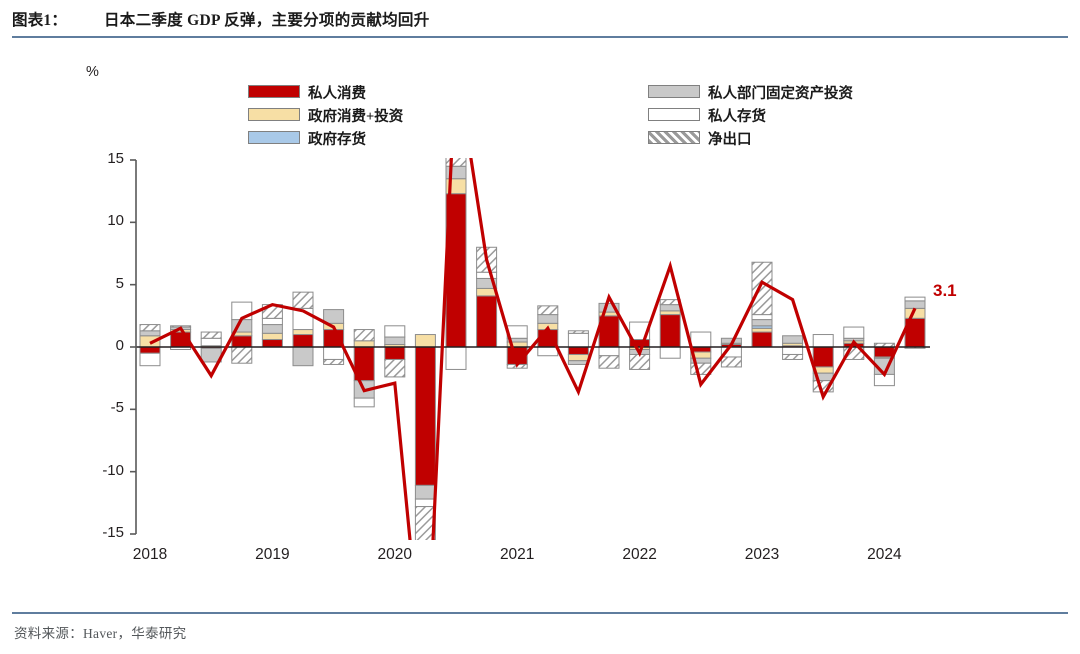 The image size is (1080, 654). What do you see at coordinates (40, 20) in the screenshot?
I see `figure-number: 图表1：` at bounding box center [40, 20].